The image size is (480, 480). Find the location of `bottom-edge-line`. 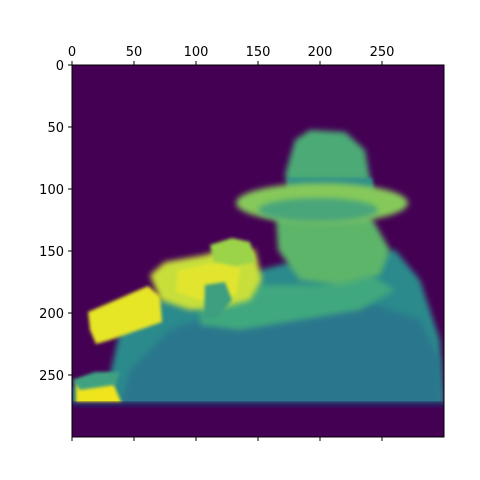

bottom-edge-line is located at coordinates (258, 404).